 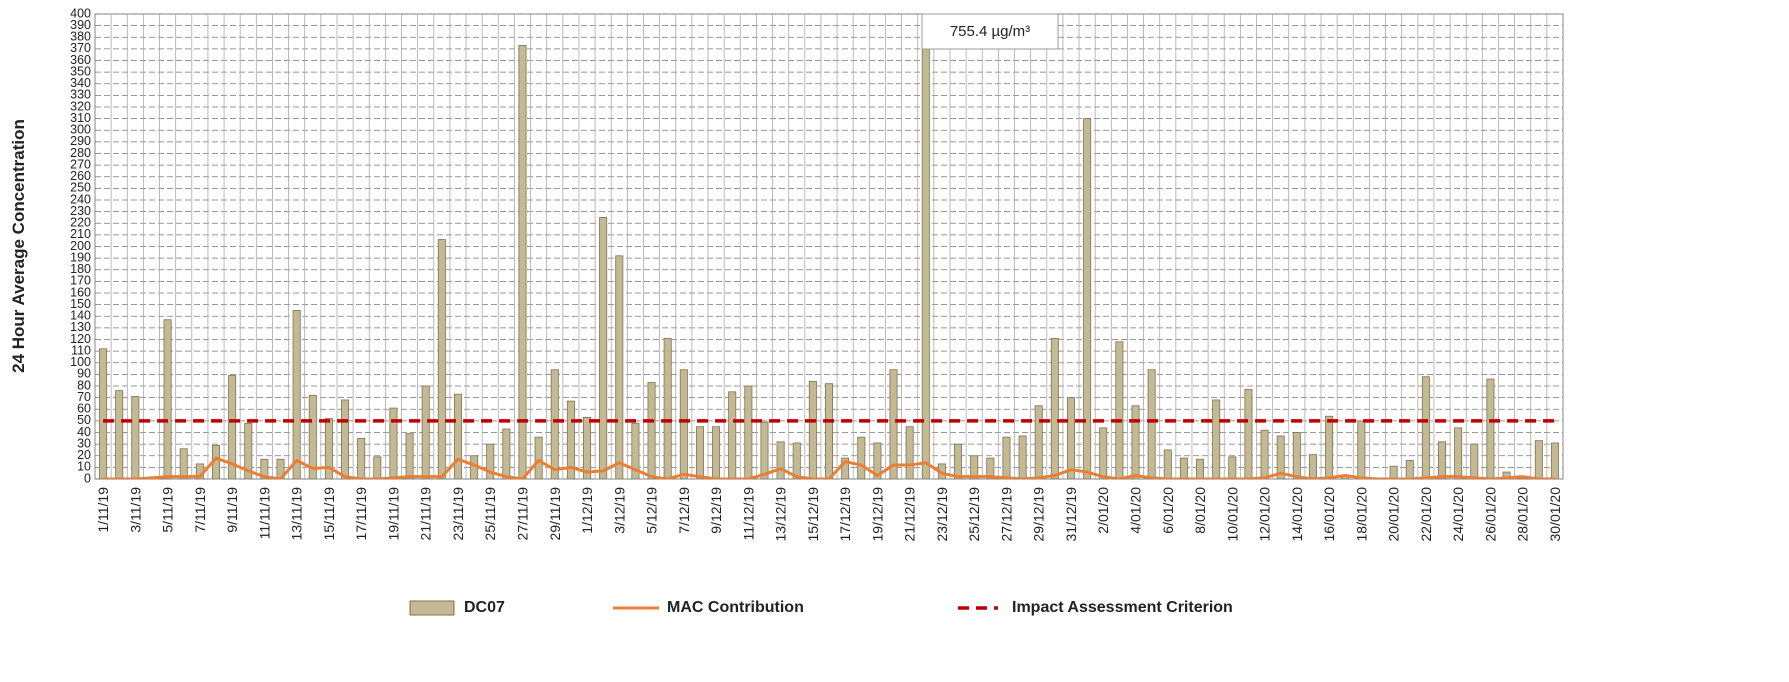 What do you see at coordinates (84, 455) in the screenshot?
I see `y-tick-label: 20` at bounding box center [84, 455].